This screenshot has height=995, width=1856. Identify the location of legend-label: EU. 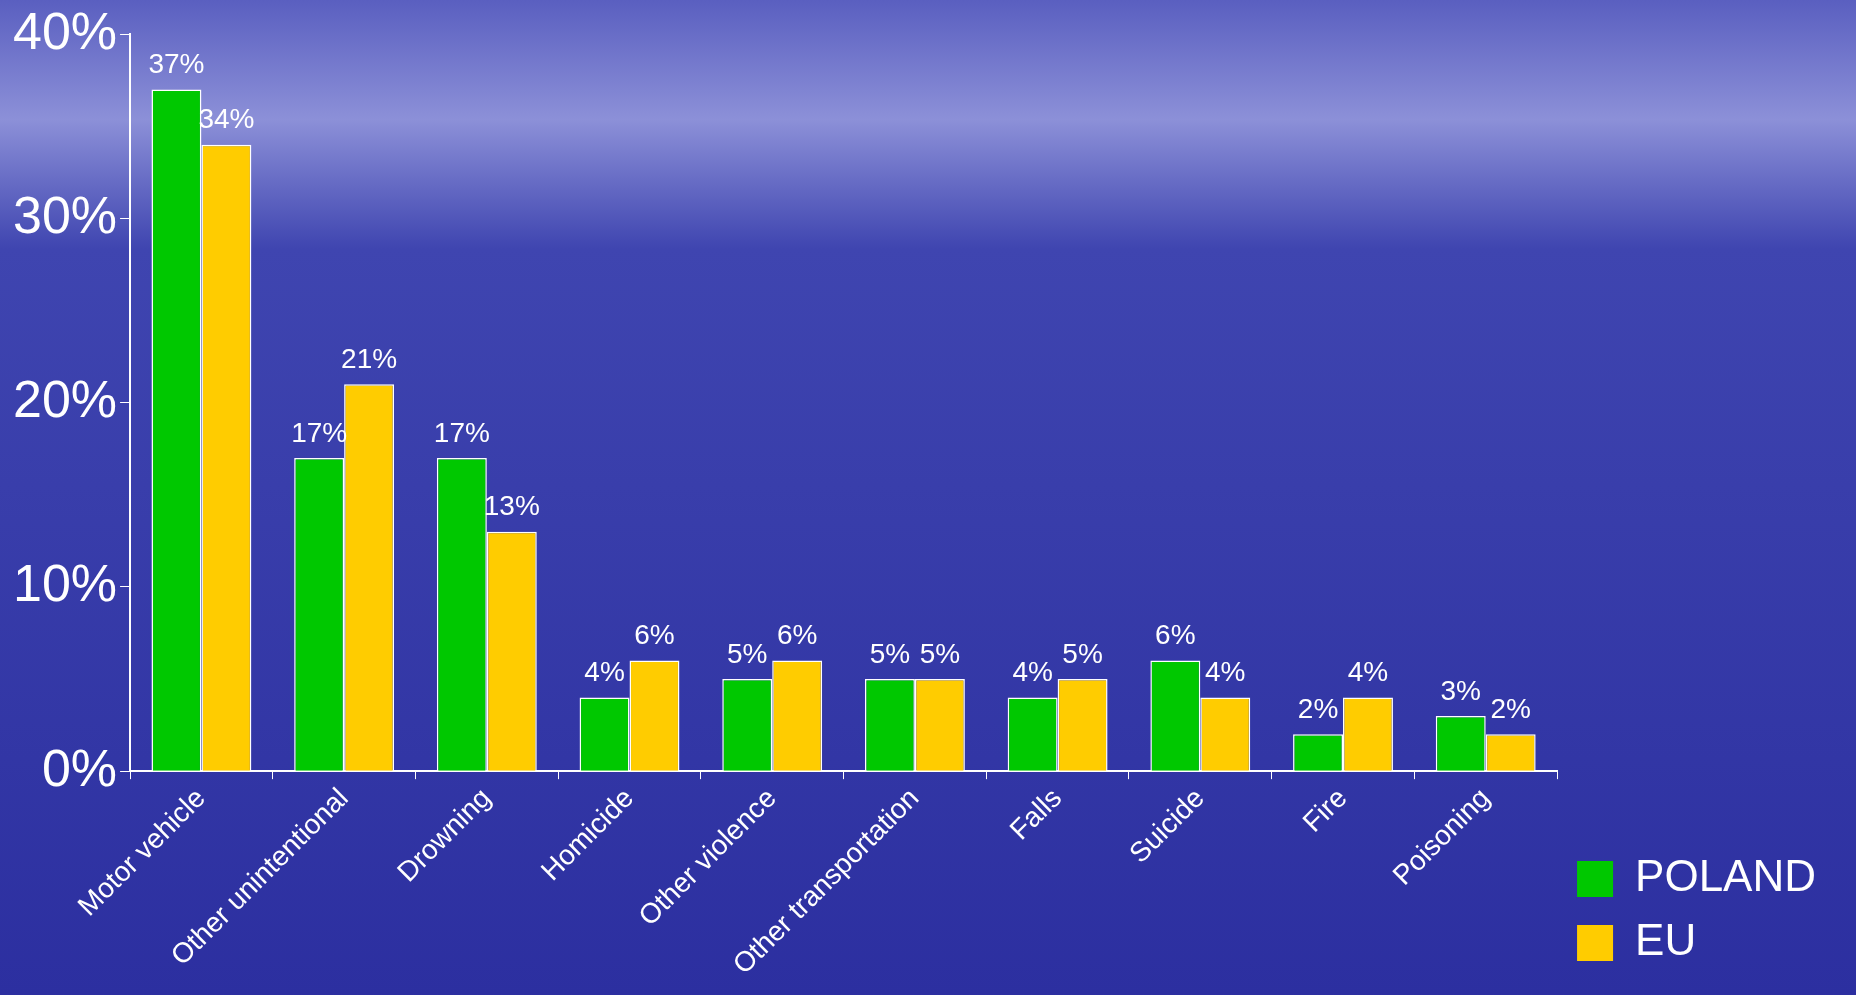
(1666, 940).